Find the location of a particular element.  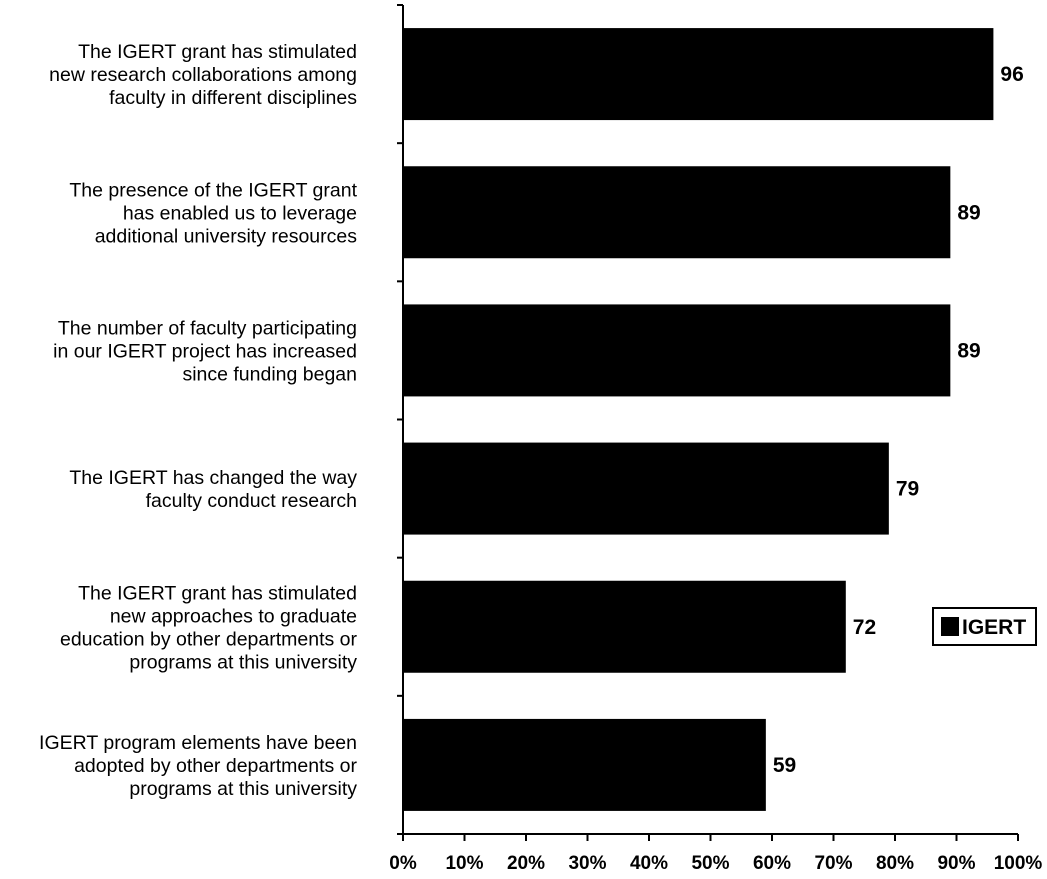

category-label: The presence of the IGERT grant is located at coordinates (213, 190).